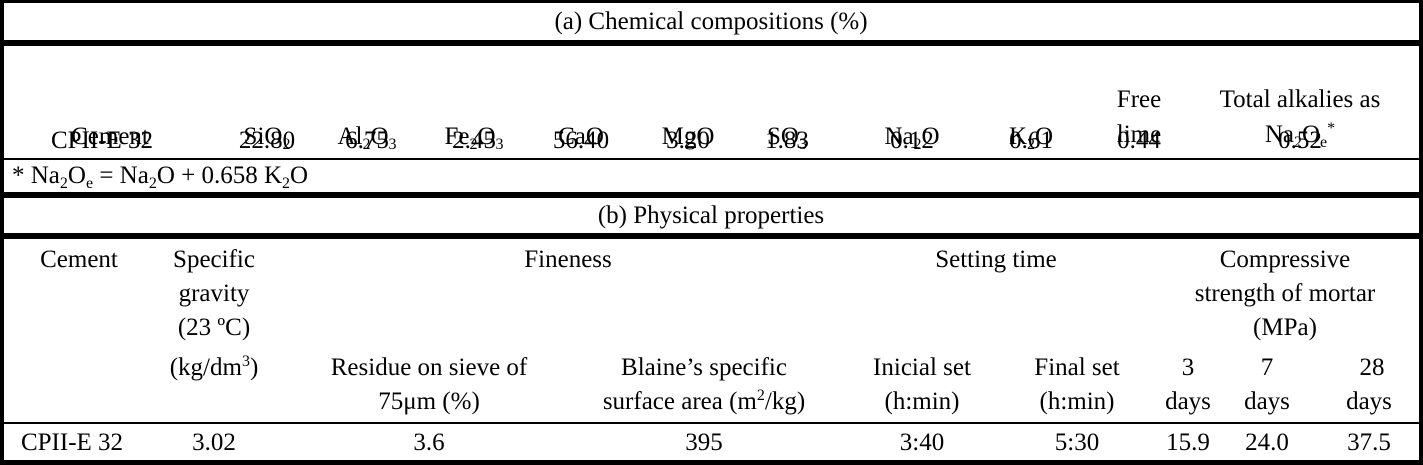 The height and width of the screenshot is (465, 1423). What do you see at coordinates (214, 327) in the screenshot?
I see `header-specific-gravity-line3: (23 ºC)` at bounding box center [214, 327].